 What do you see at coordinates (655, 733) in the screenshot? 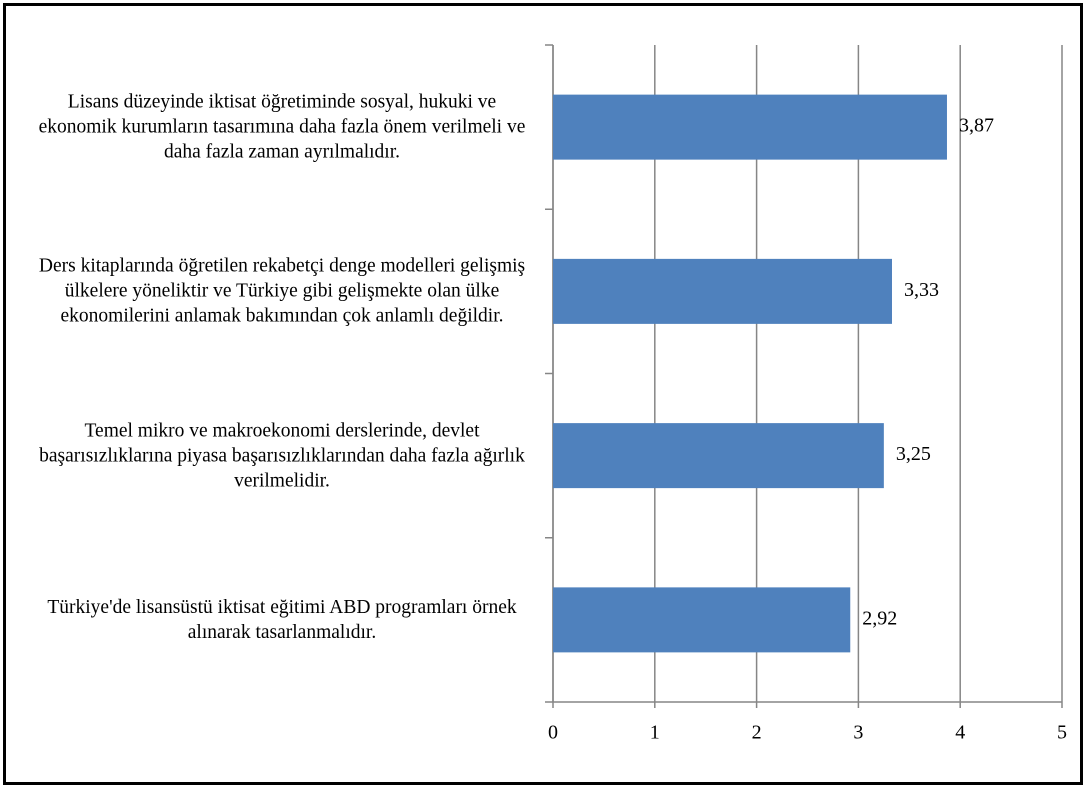
I see `x-tick-label: 1` at bounding box center [655, 733].